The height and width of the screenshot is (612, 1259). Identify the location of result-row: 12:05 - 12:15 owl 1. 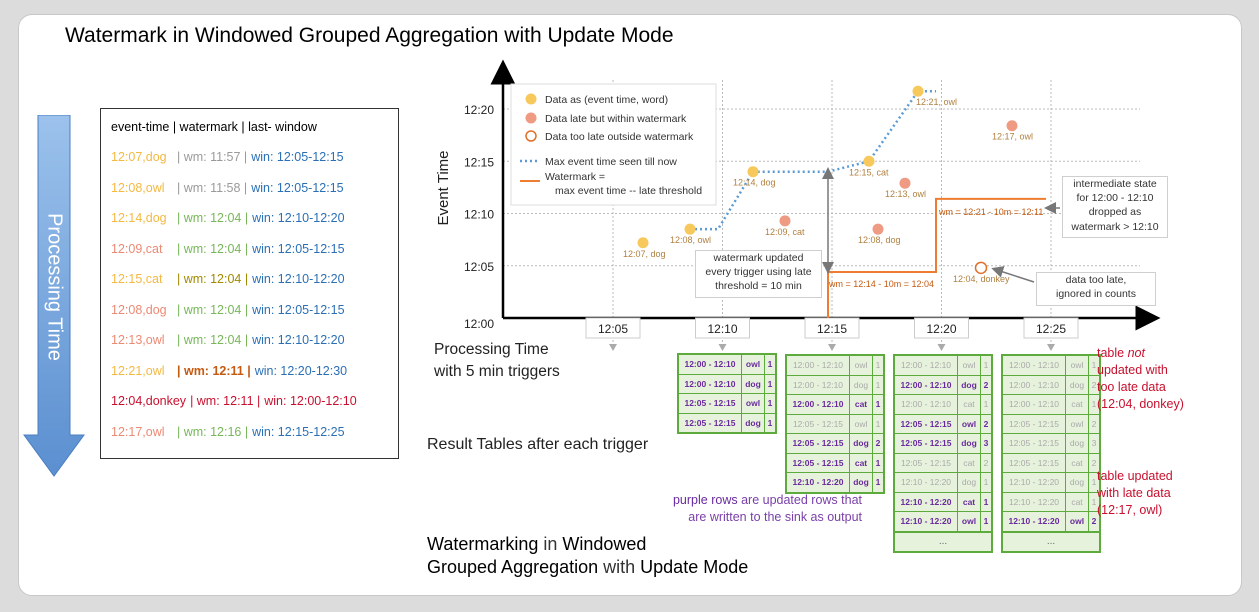
(835, 424).